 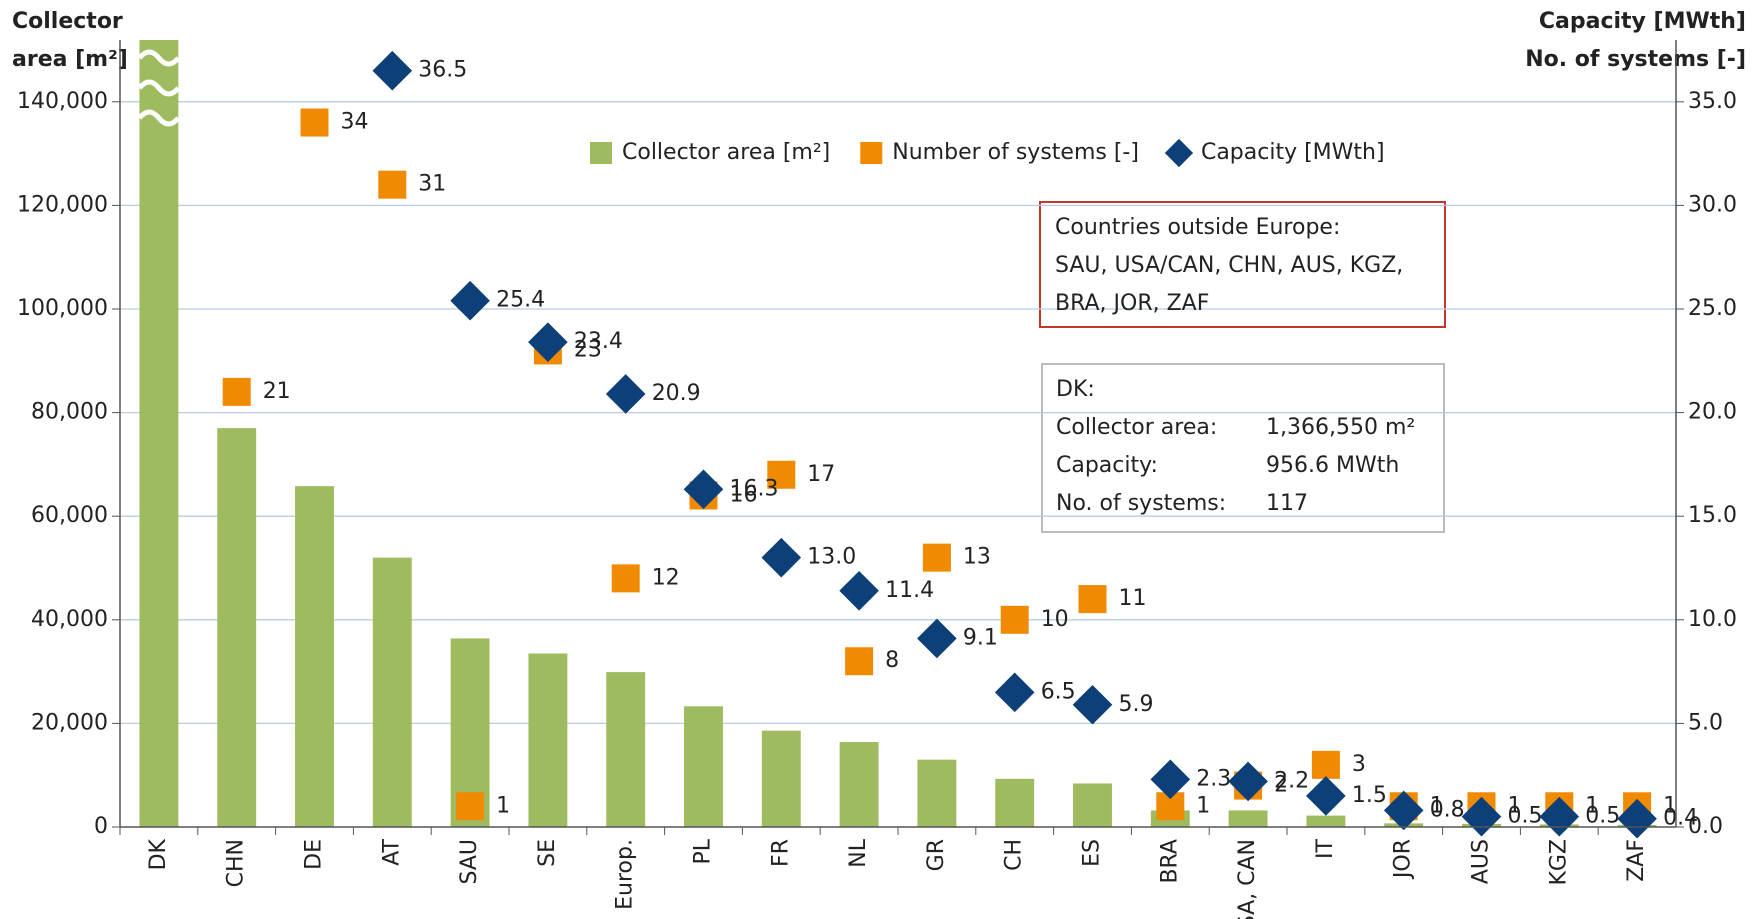 What do you see at coordinates (355, 122) in the screenshot?
I see `data-label: 34` at bounding box center [355, 122].